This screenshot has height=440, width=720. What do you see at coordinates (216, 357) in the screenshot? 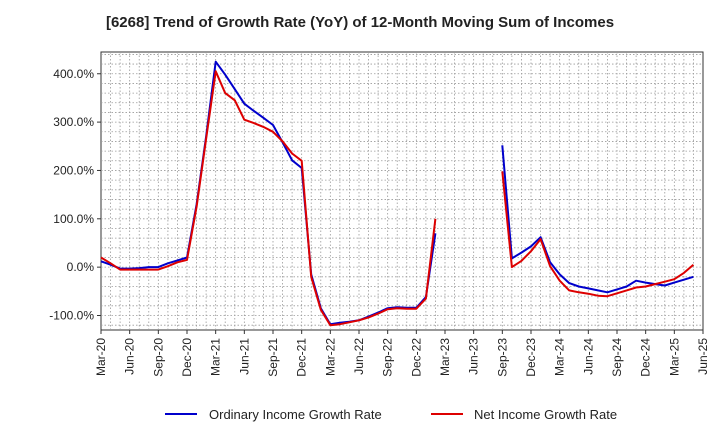
I see `x-tick-label: Mar-21` at bounding box center [216, 357].